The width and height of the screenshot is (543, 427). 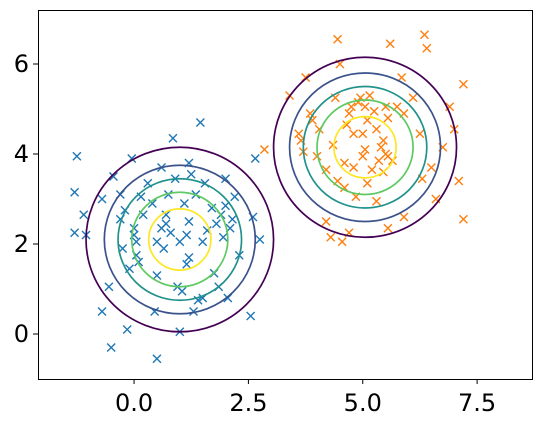 What do you see at coordinates (363, 403) in the screenshot?
I see `x-tick-label: 5.0` at bounding box center [363, 403].